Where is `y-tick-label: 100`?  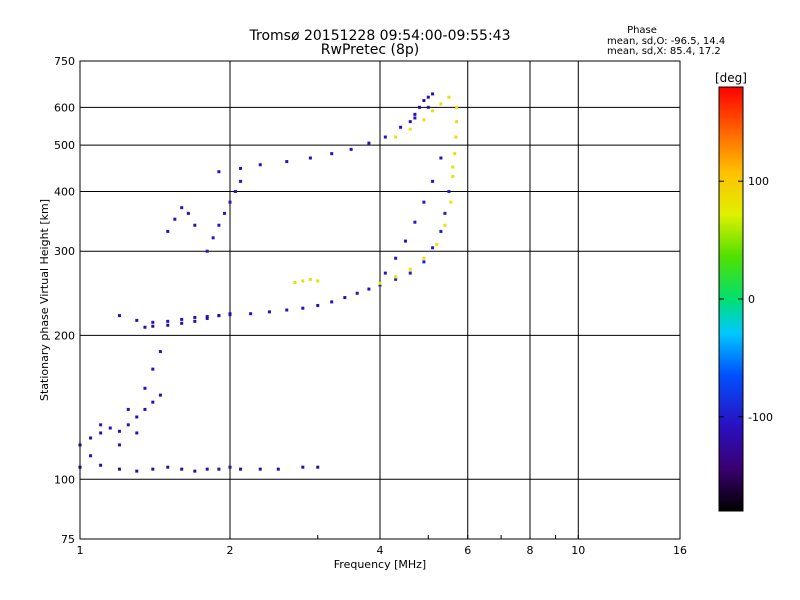
y-tick-label: 100 is located at coordinates (64, 479).